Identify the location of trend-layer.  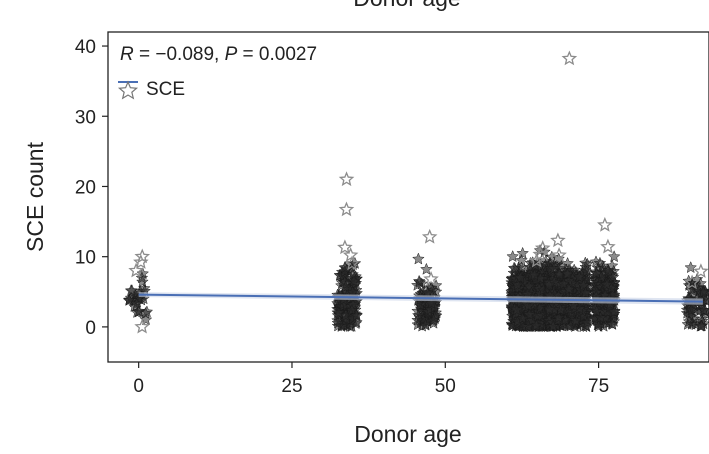
(420, 298).